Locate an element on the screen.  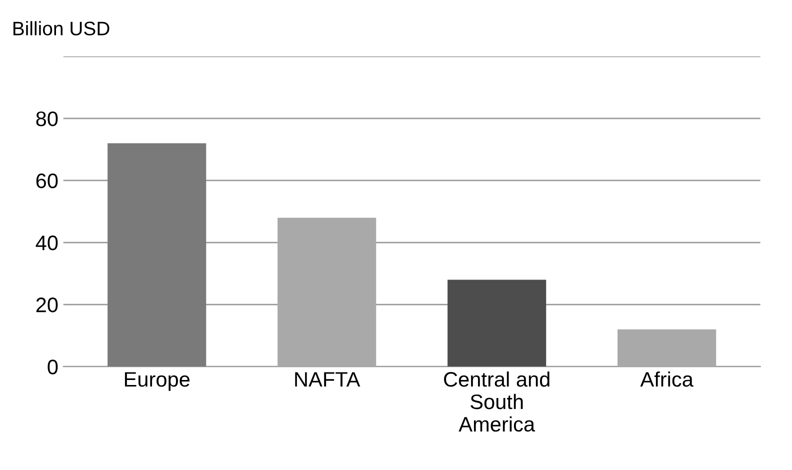
x-tick-label: Central and South America is located at coordinates (497, 401).